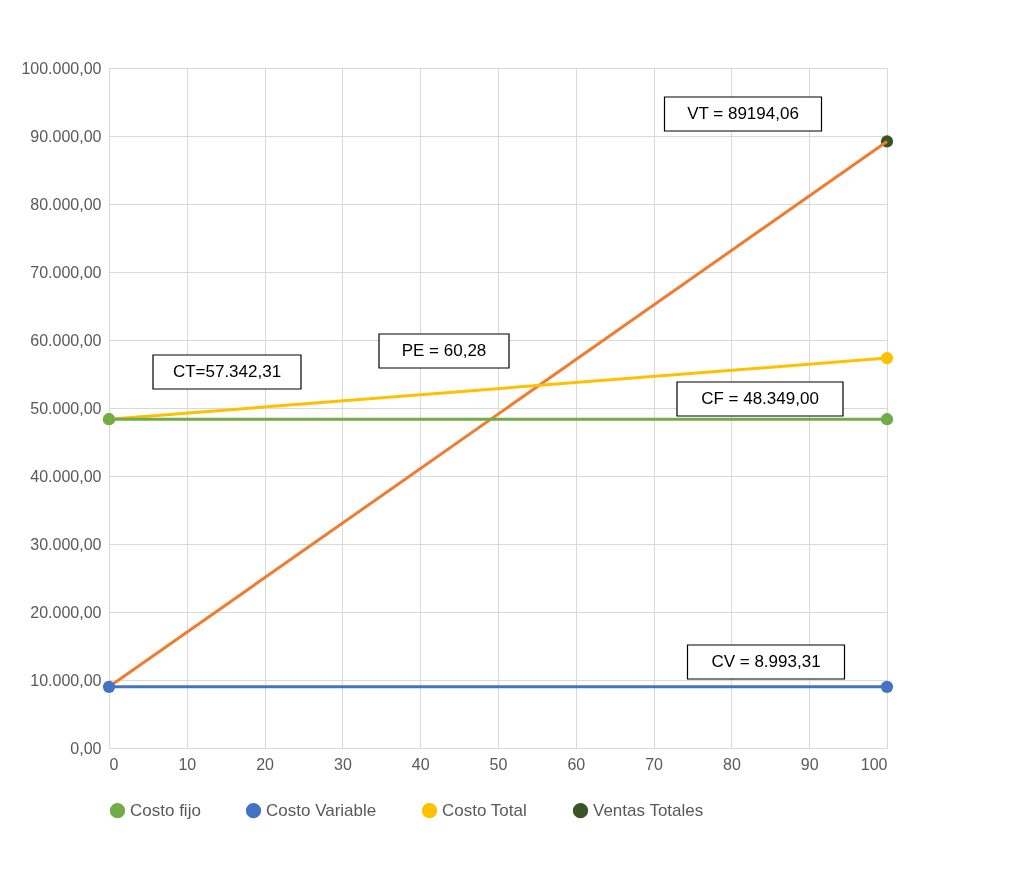 The image size is (1036, 875). Describe the element at coordinates (444, 350) in the screenshot. I see `annotation: PE = 60,28` at that location.